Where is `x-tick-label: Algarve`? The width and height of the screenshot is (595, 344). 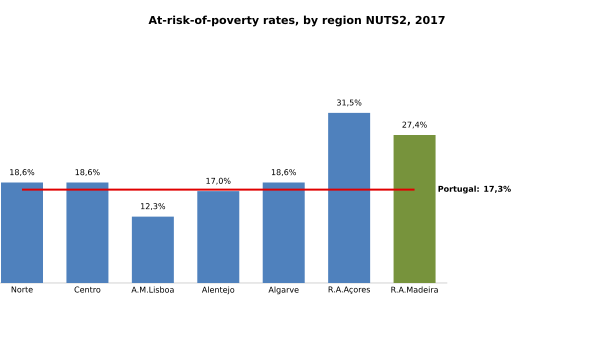 x-tick-label: Algarve is located at coordinates (283, 290).